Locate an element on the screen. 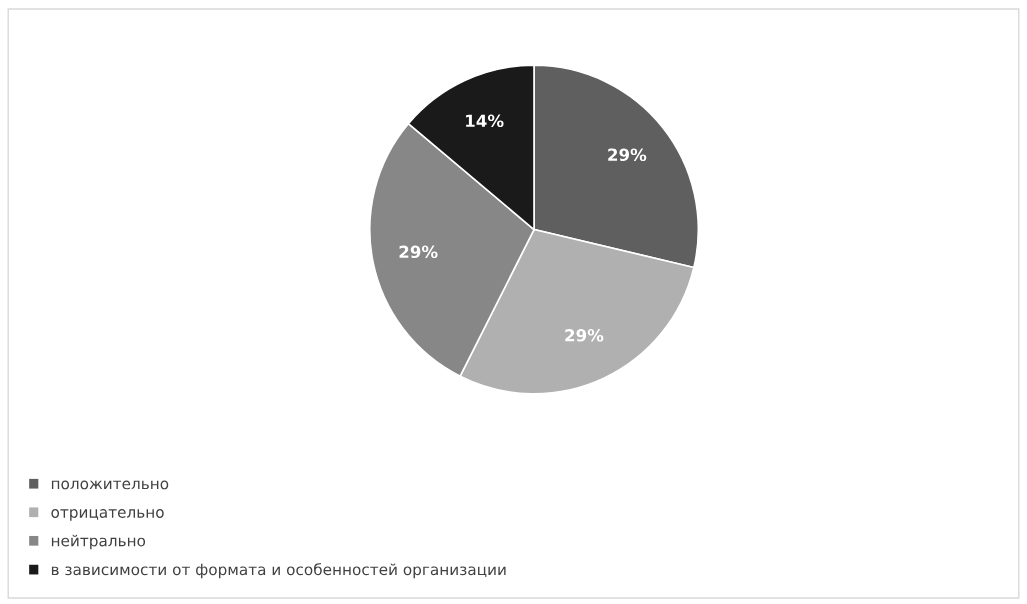  legend-label: отрицательно is located at coordinates (107, 515).